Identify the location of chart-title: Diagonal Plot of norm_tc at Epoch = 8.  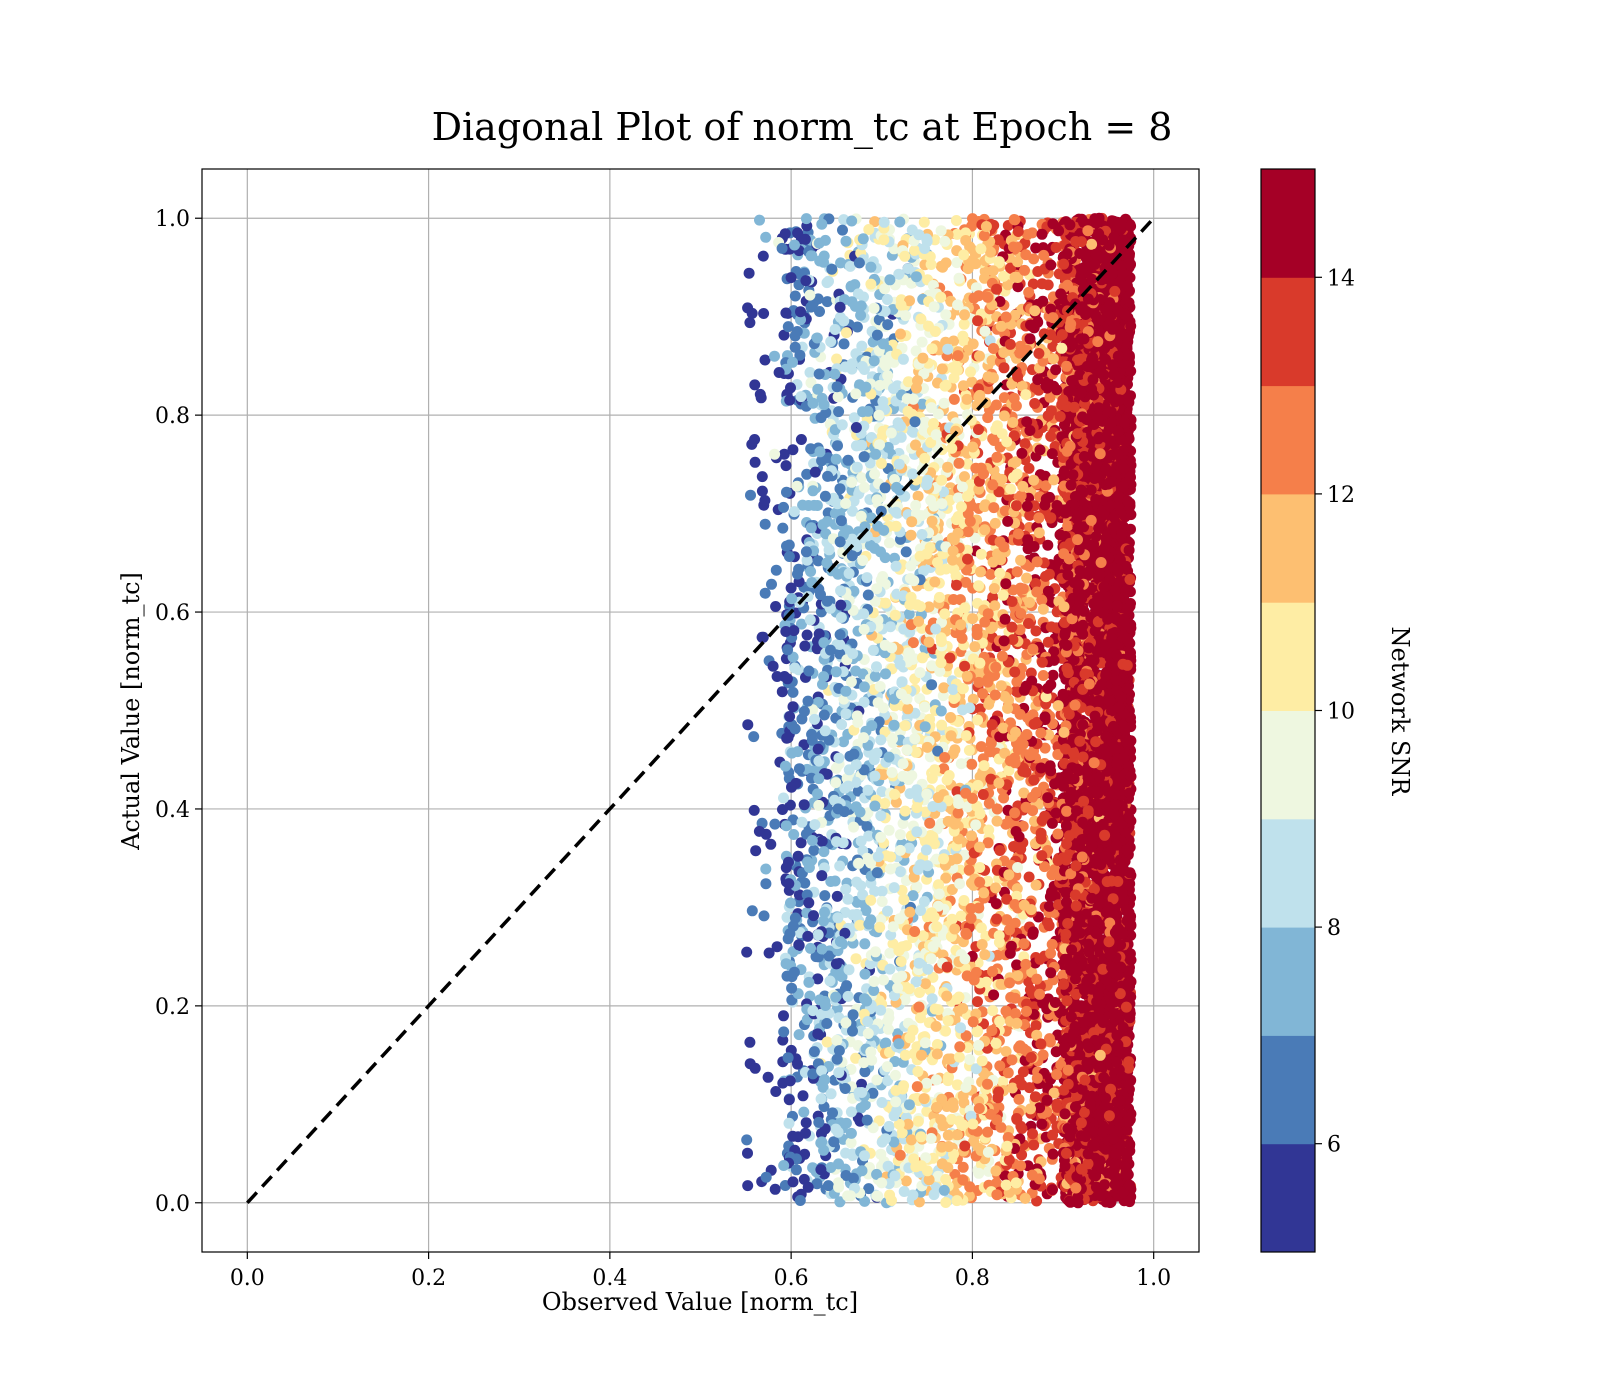
(802, 127).